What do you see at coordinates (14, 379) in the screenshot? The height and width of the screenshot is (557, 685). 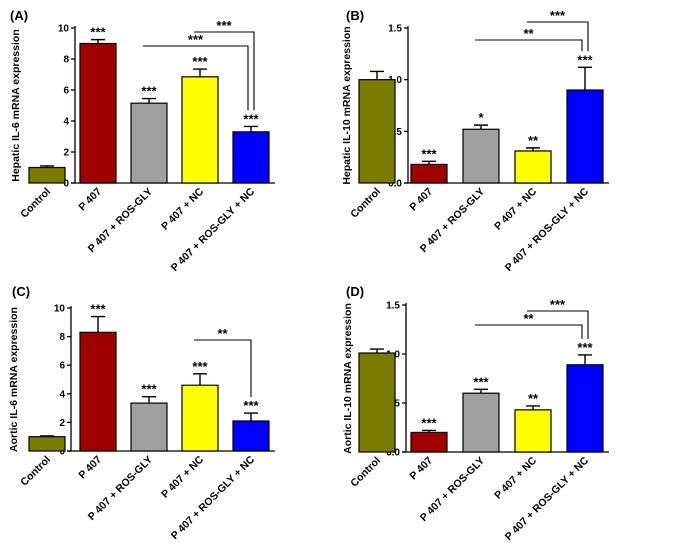 I see `y-axis-label: Aortic IL-6 mRNA expression` at bounding box center [14, 379].